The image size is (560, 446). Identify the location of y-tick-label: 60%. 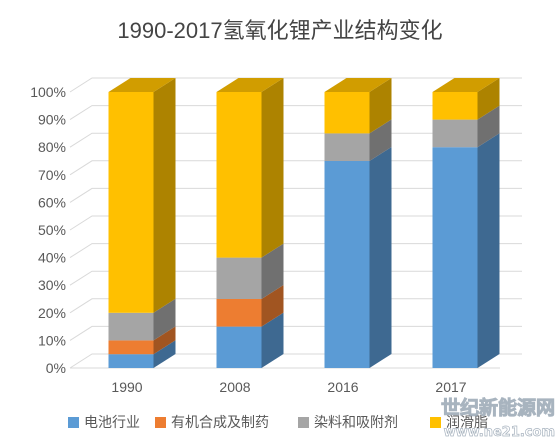
(52, 202).